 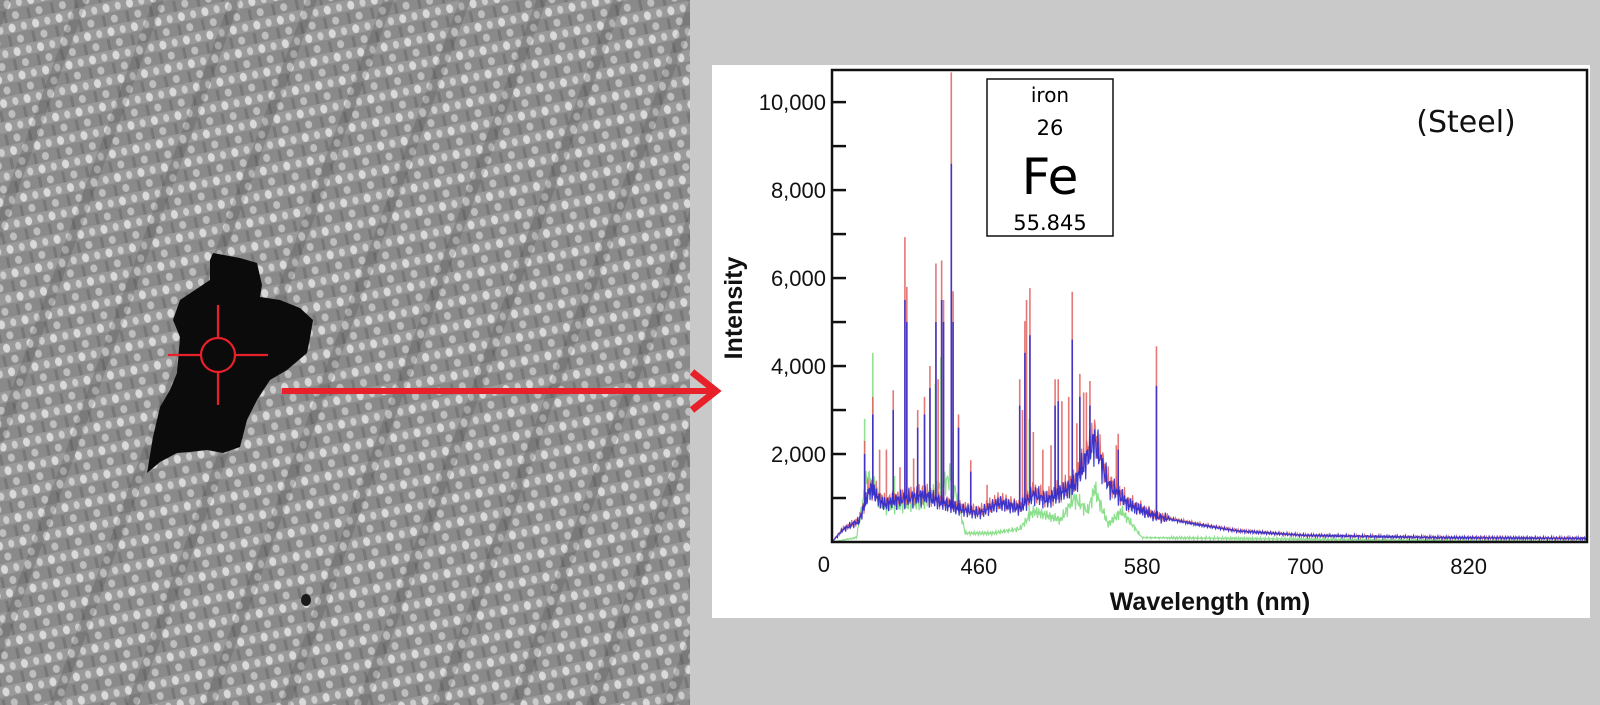 I want to click on element-mass: 55.845, so click(x=1049, y=223).